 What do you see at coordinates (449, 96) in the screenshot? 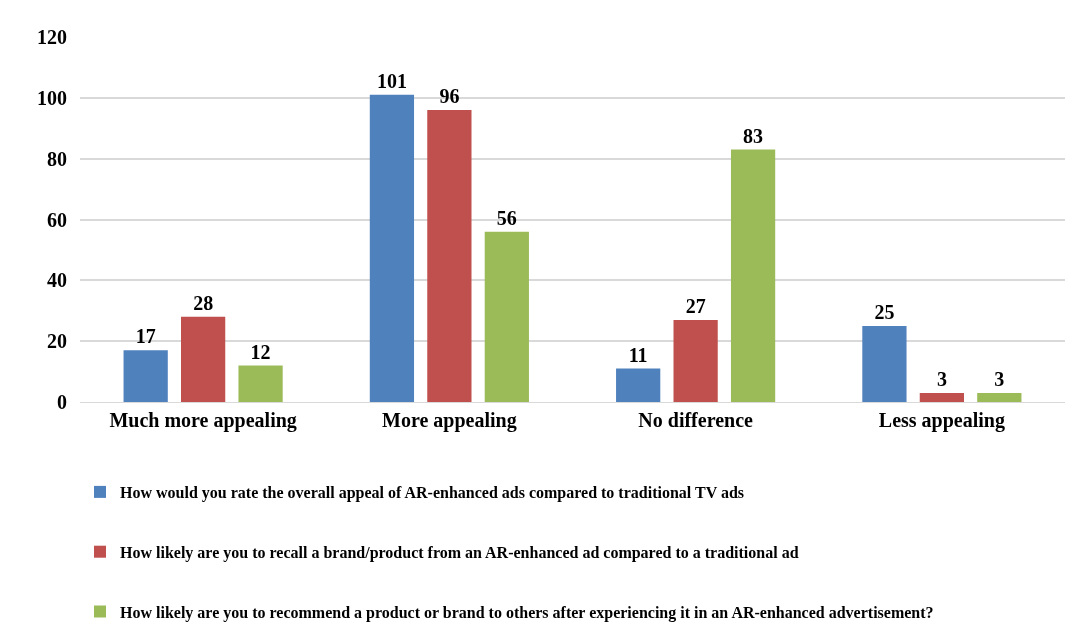
I see `data-label: 96` at bounding box center [449, 96].